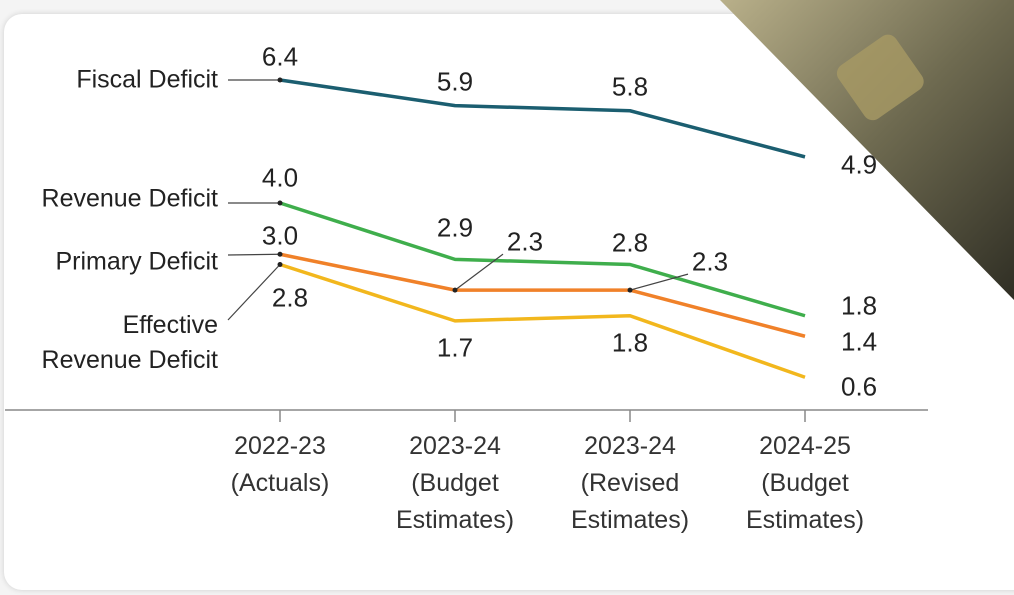  Describe the element at coordinates (147, 79) in the screenshot. I see `series-name: Fiscal Deficit` at that location.